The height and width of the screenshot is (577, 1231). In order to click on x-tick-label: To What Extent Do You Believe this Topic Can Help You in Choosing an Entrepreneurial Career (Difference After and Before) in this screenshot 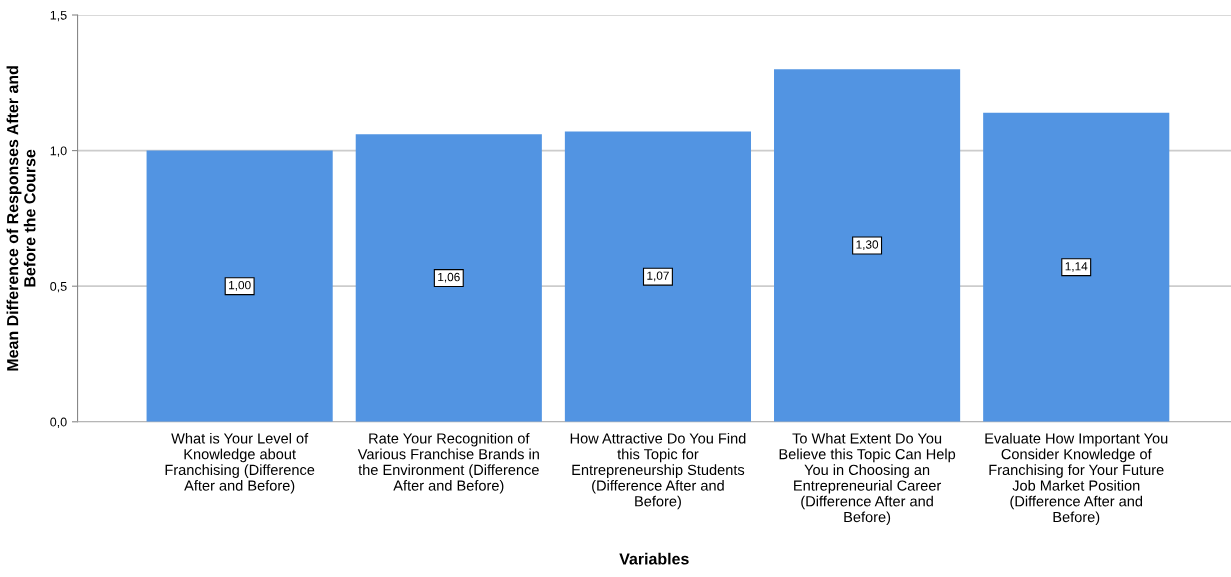, I will do `click(867, 479)`.